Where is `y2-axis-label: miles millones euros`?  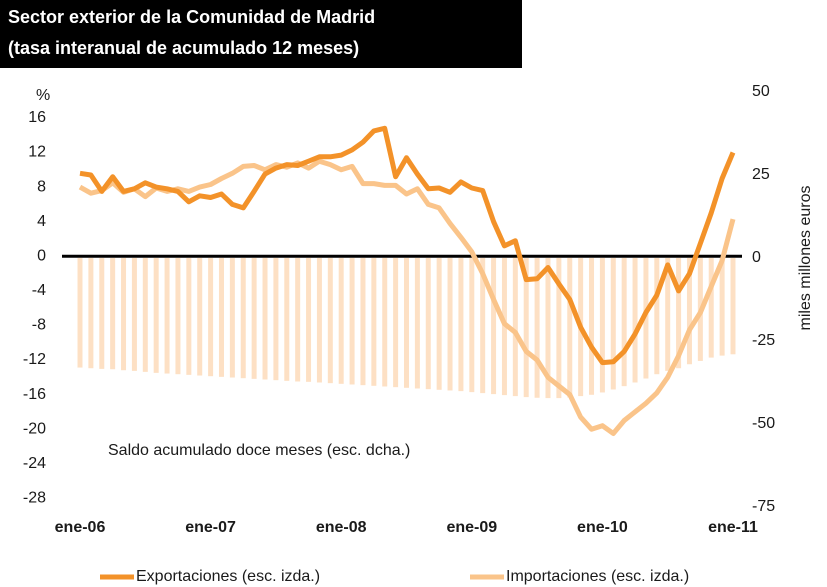 y2-axis-label: miles millones euros is located at coordinates (805, 258).